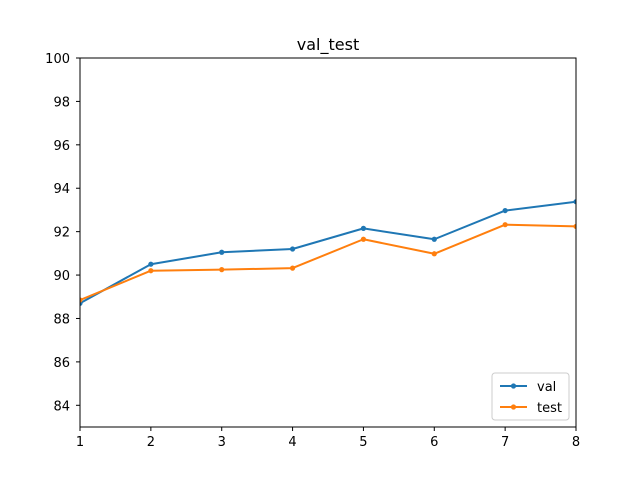  I want to click on y-tick-label: 98, so click(61, 102).